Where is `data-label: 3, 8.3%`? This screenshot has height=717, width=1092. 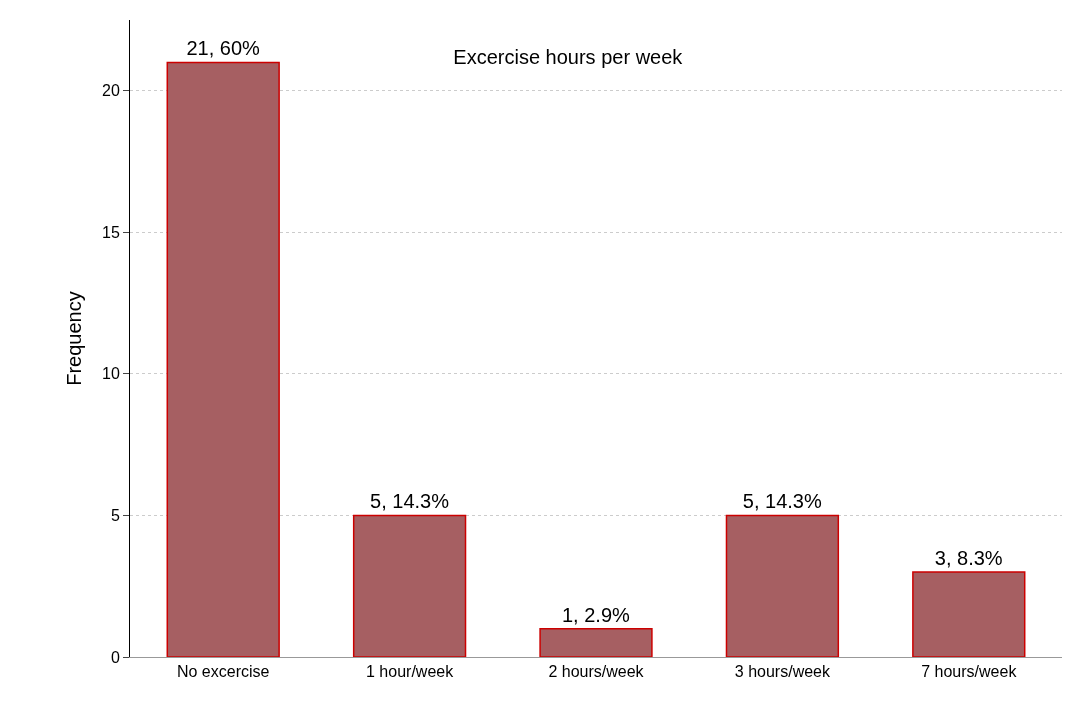 data-label: 3, 8.3% is located at coordinates (968, 558).